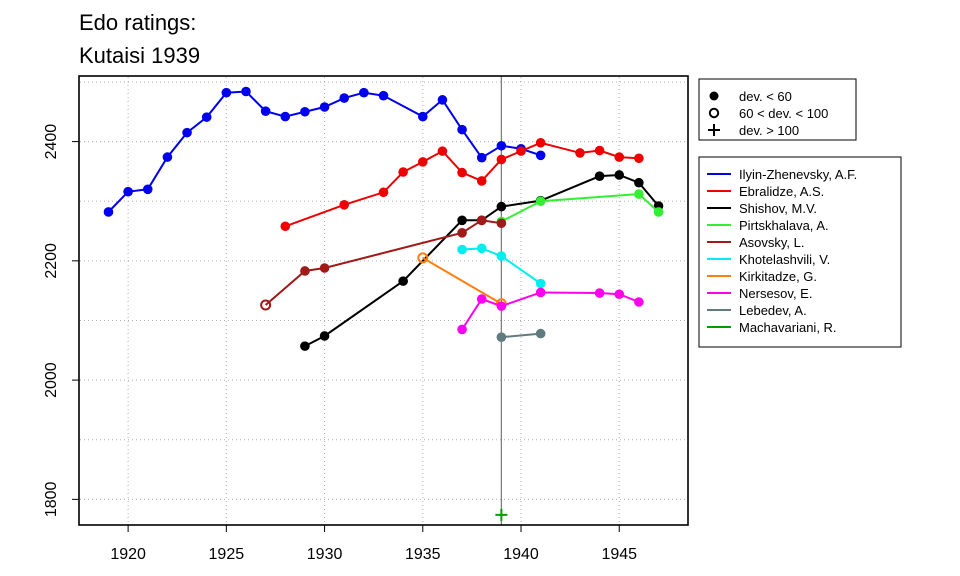 The height and width of the screenshot is (576, 960). What do you see at coordinates (784, 225) in the screenshot?
I see `series-legend-label: Pirtskhalava, A.` at bounding box center [784, 225].